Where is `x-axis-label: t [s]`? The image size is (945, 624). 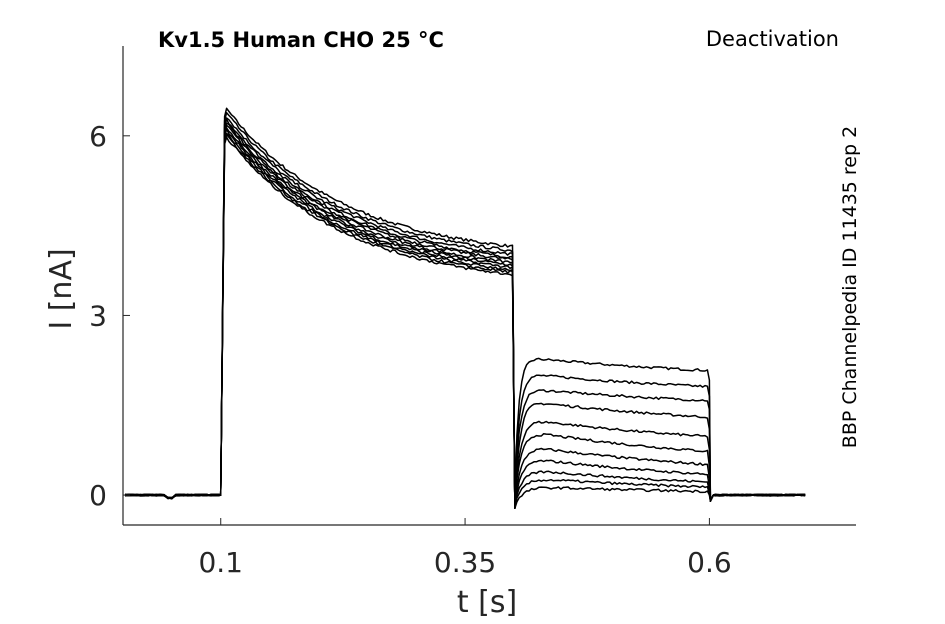
x-axis-label: t [s] is located at coordinates (487, 602).